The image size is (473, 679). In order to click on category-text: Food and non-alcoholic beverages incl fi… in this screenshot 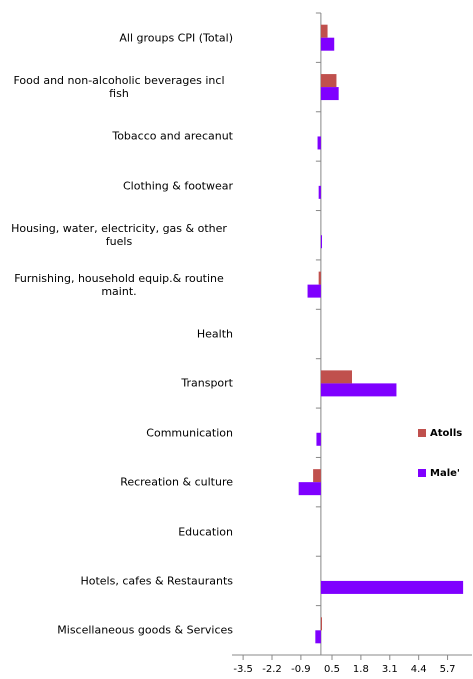, I will do `click(119, 87)`.